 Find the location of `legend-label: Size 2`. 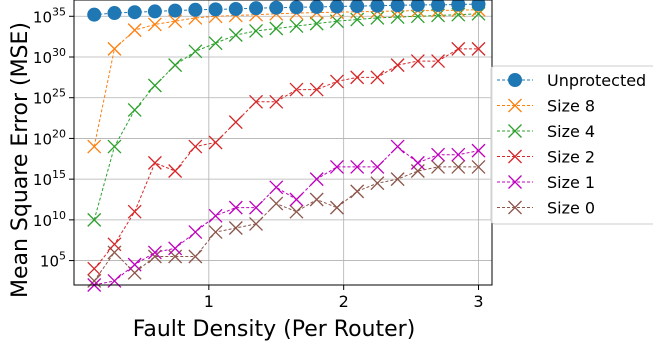

legend-label: Size 2 is located at coordinates (571, 157).